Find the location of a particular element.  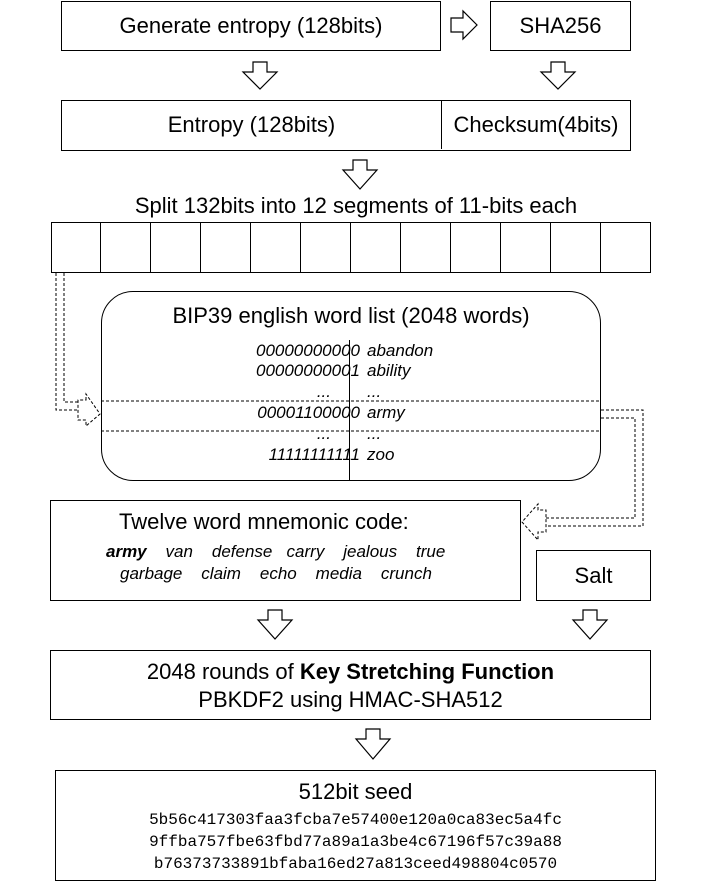

checksum-label: Checksum(4bits) is located at coordinates (536, 124).